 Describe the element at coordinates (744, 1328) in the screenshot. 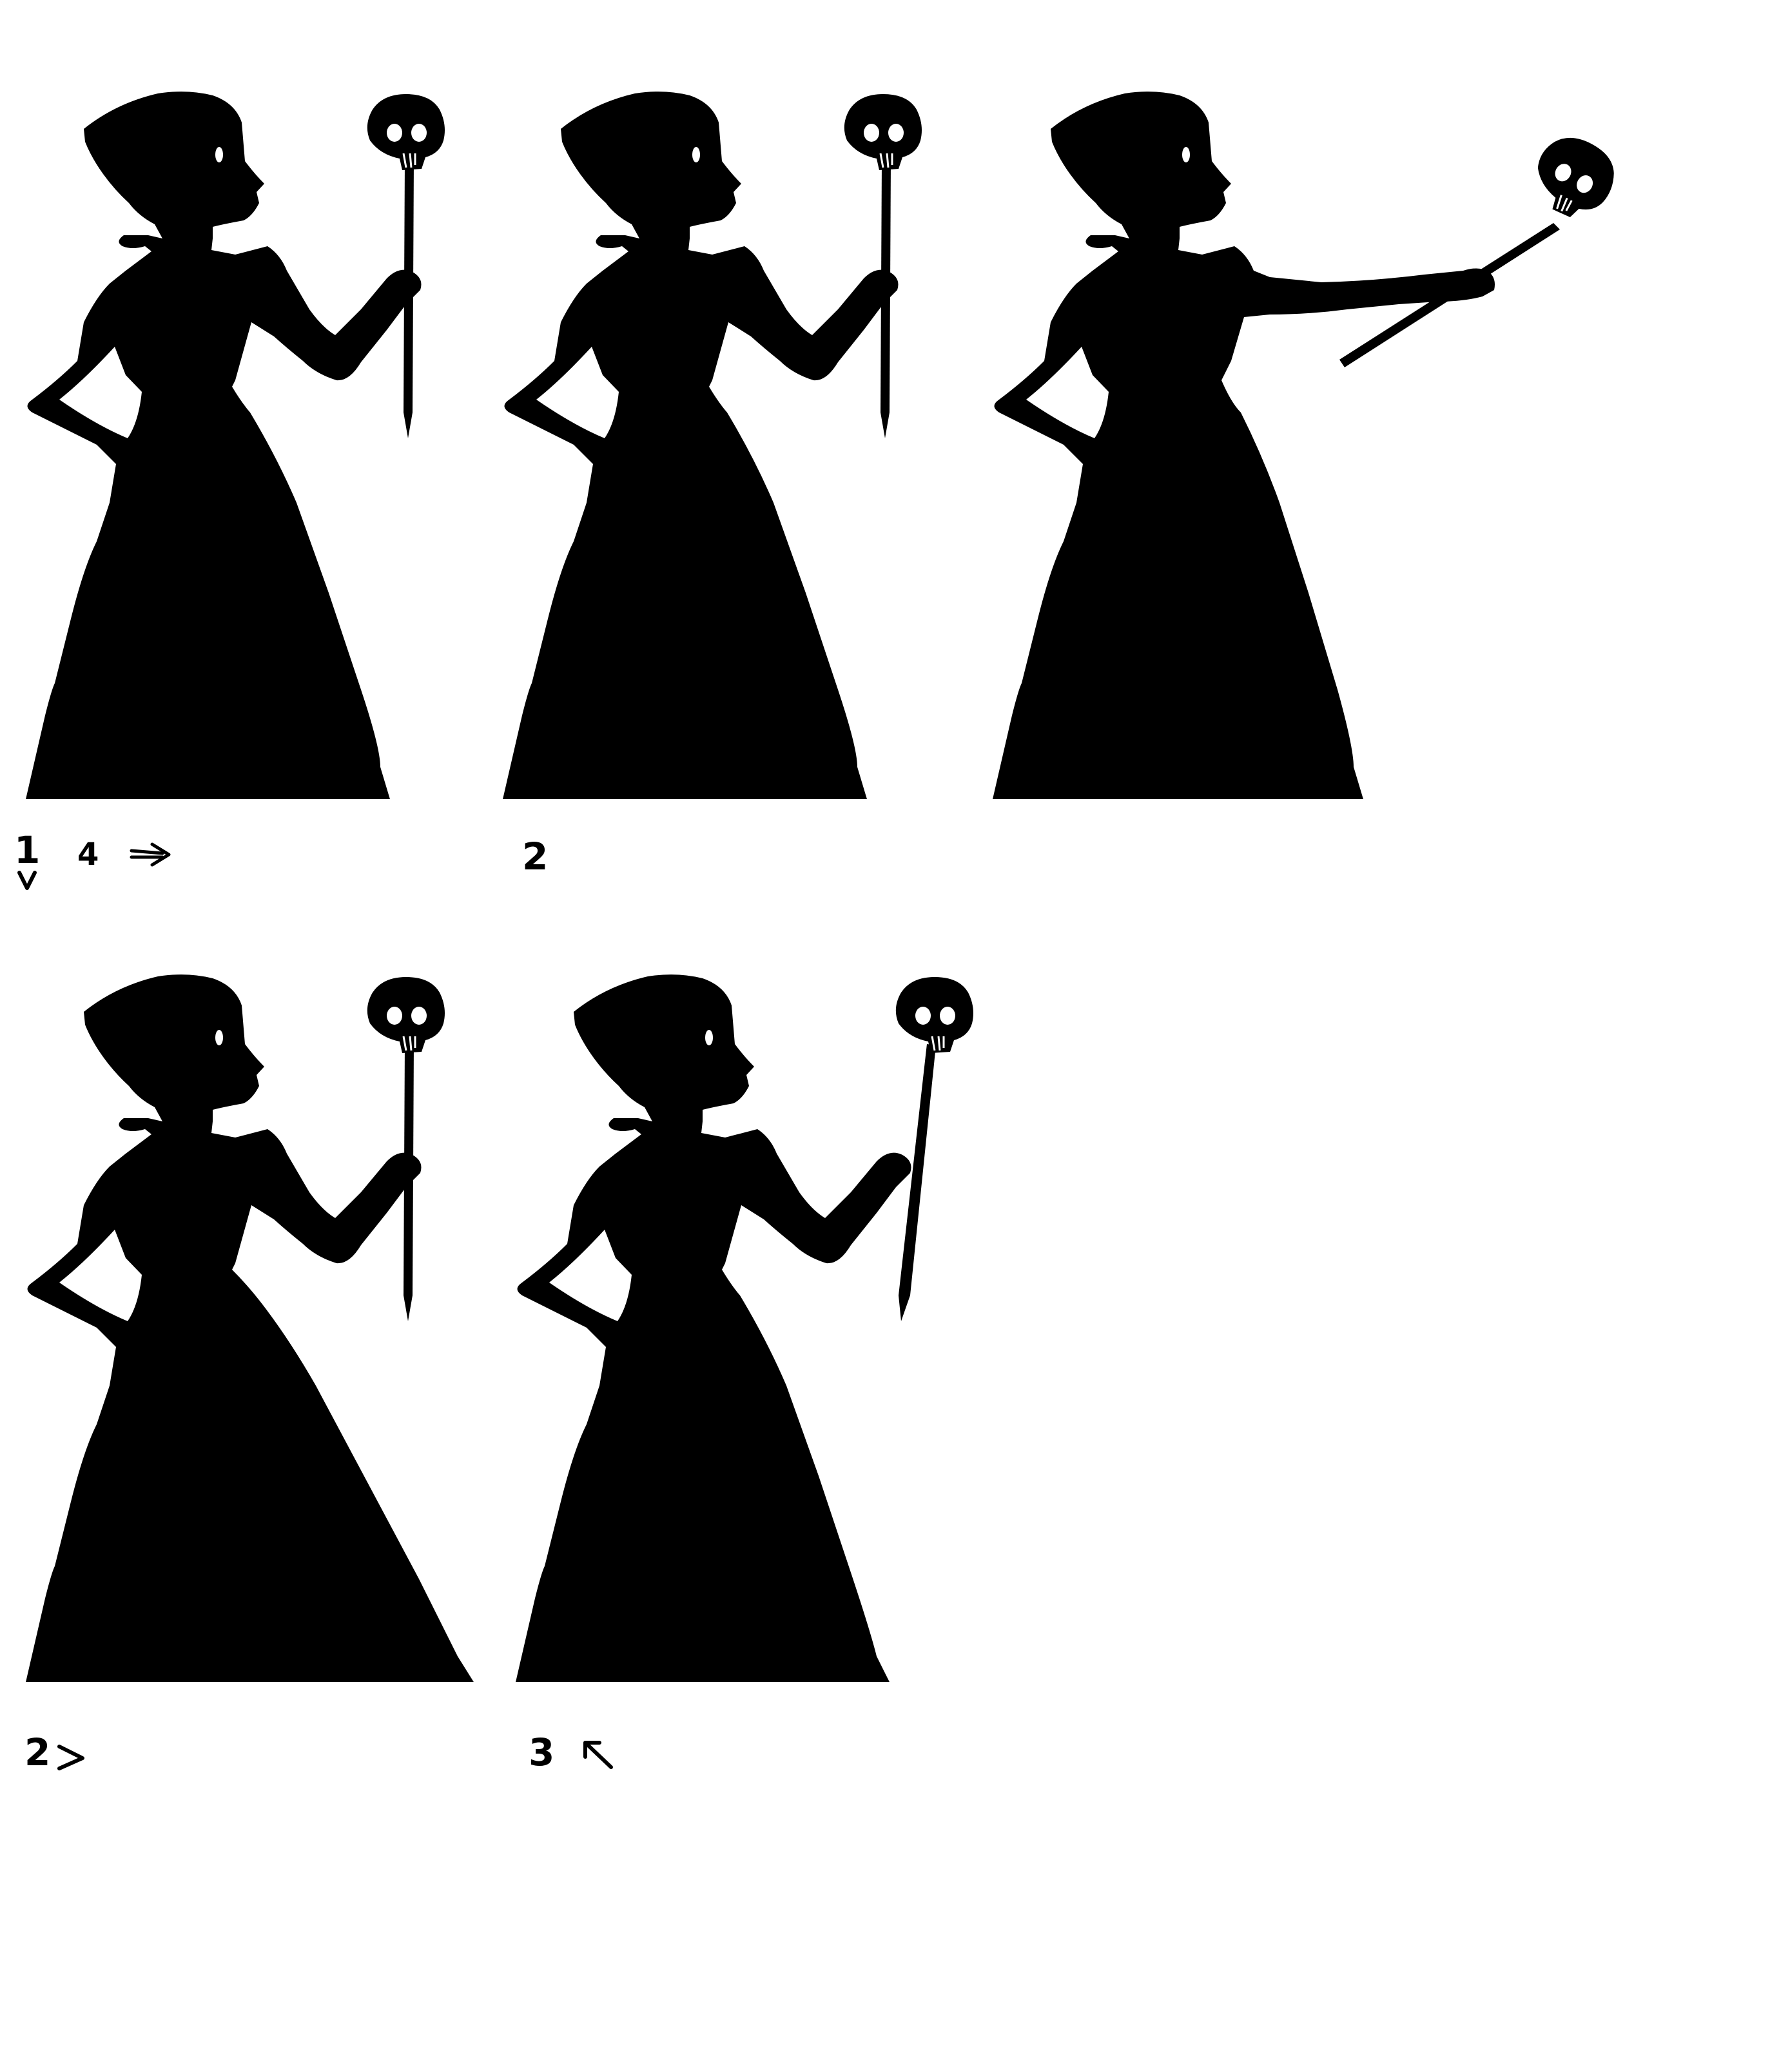

I see `woman-with-tilted-skull-staff-silhouette` at that location.